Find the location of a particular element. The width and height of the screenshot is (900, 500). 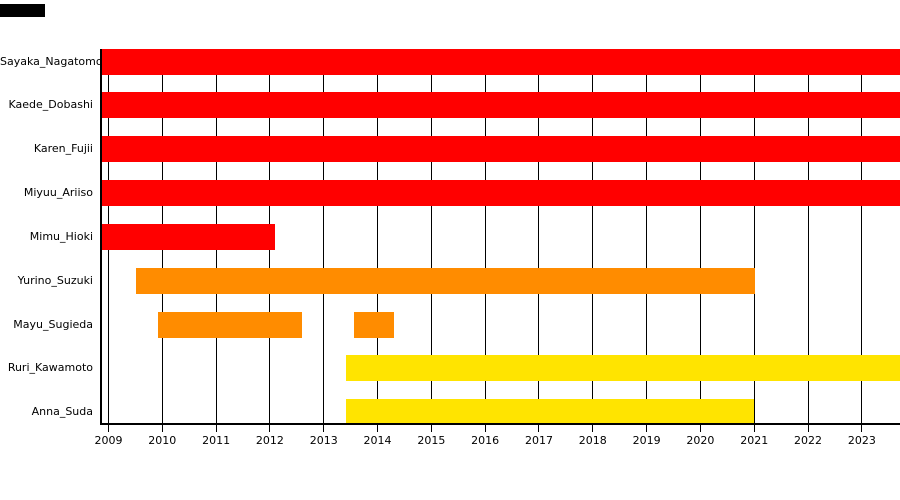

row-label-Anna_Suda: Anna_Suda is located at coordinates (62, 412).